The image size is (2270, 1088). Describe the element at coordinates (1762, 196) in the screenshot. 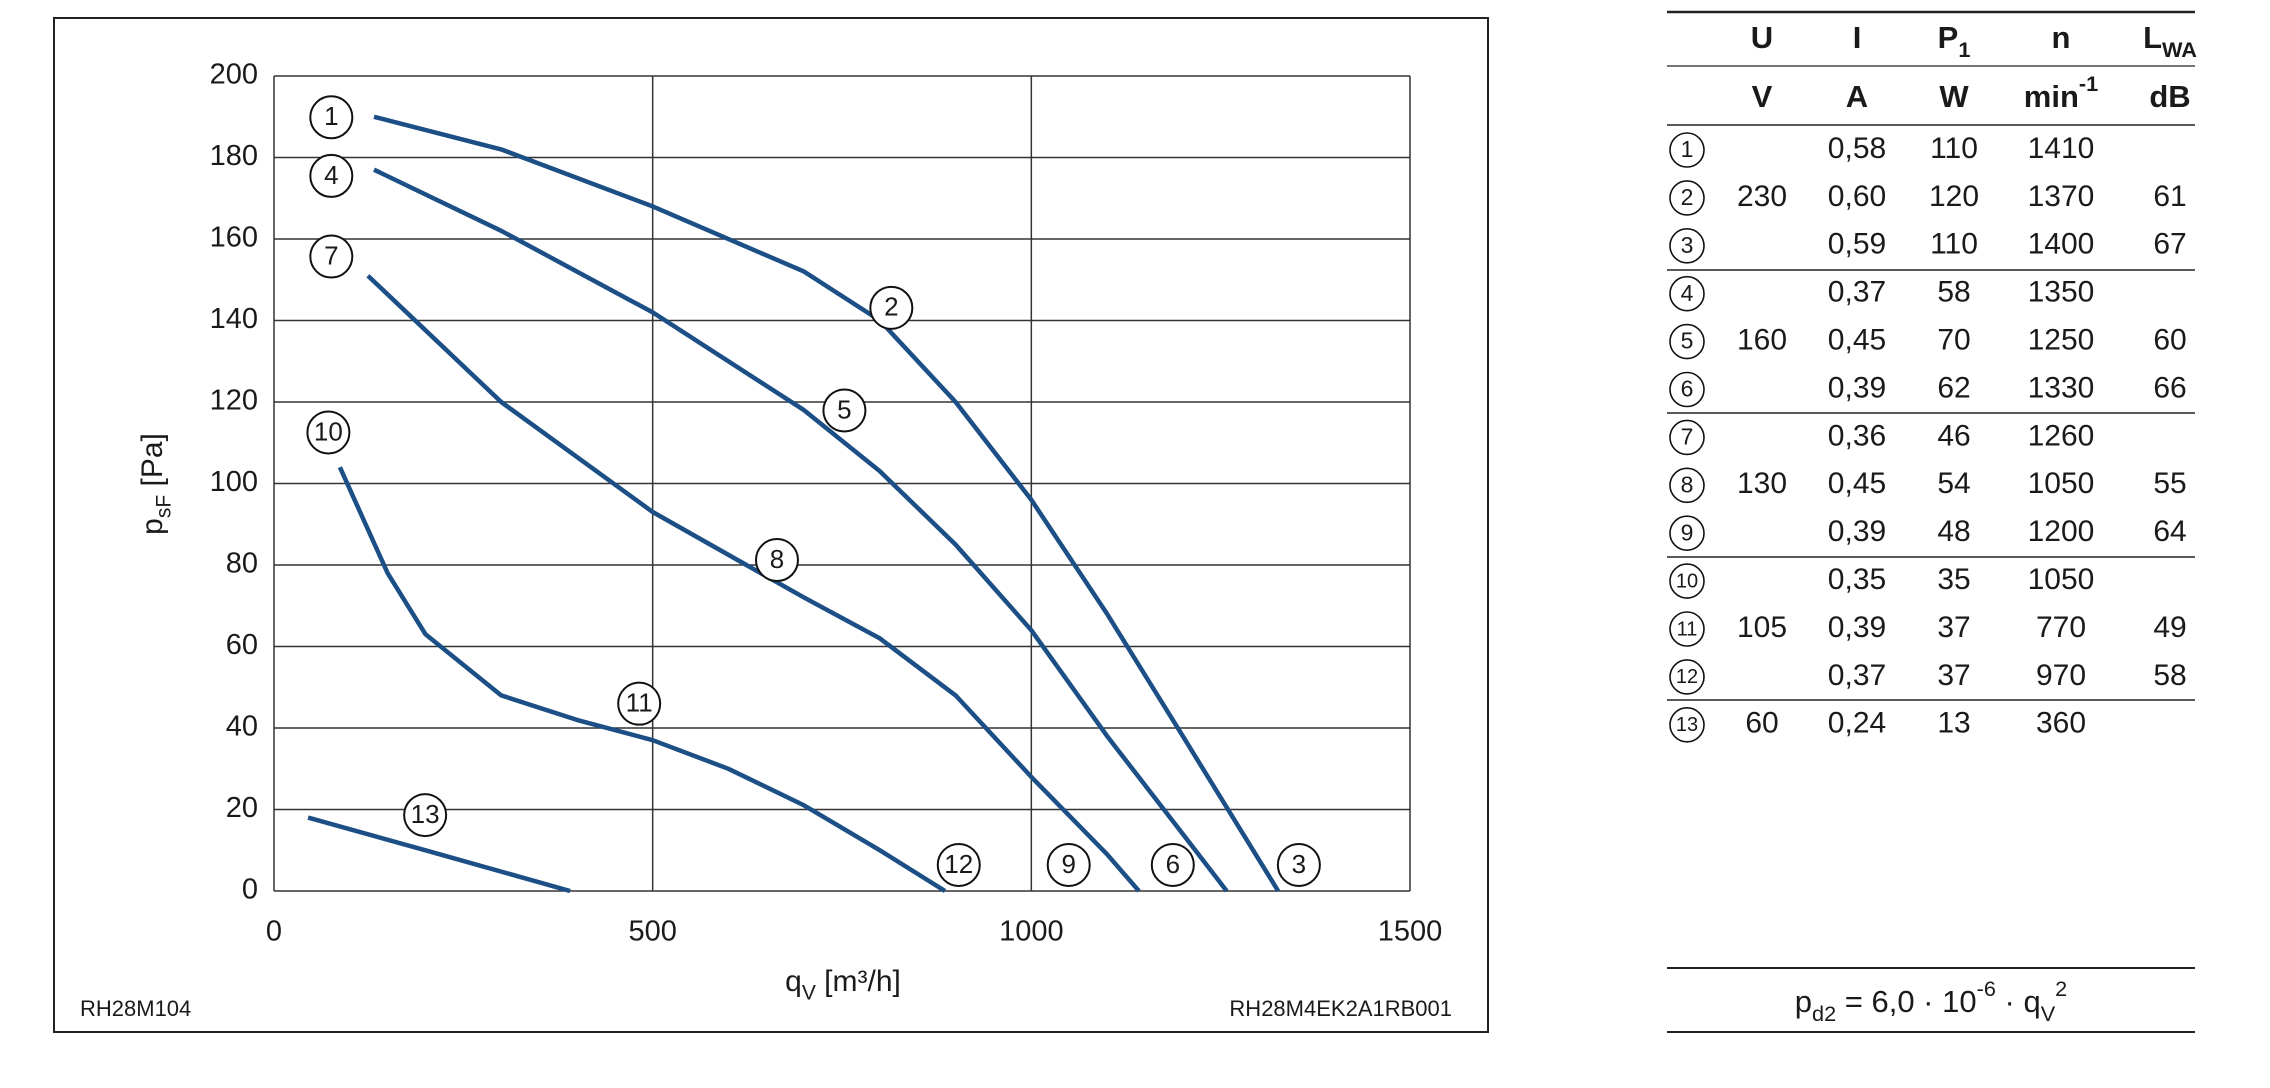

I see `table-cell: 230` at that location.